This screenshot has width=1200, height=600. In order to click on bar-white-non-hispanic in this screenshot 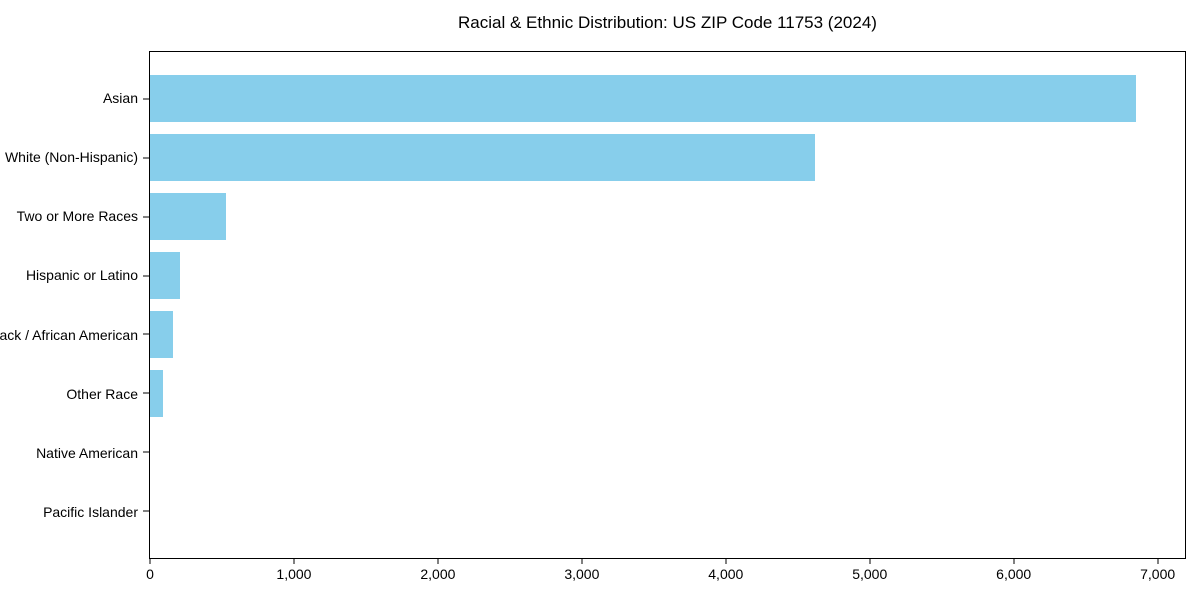, I will do `click(483, 157)`.